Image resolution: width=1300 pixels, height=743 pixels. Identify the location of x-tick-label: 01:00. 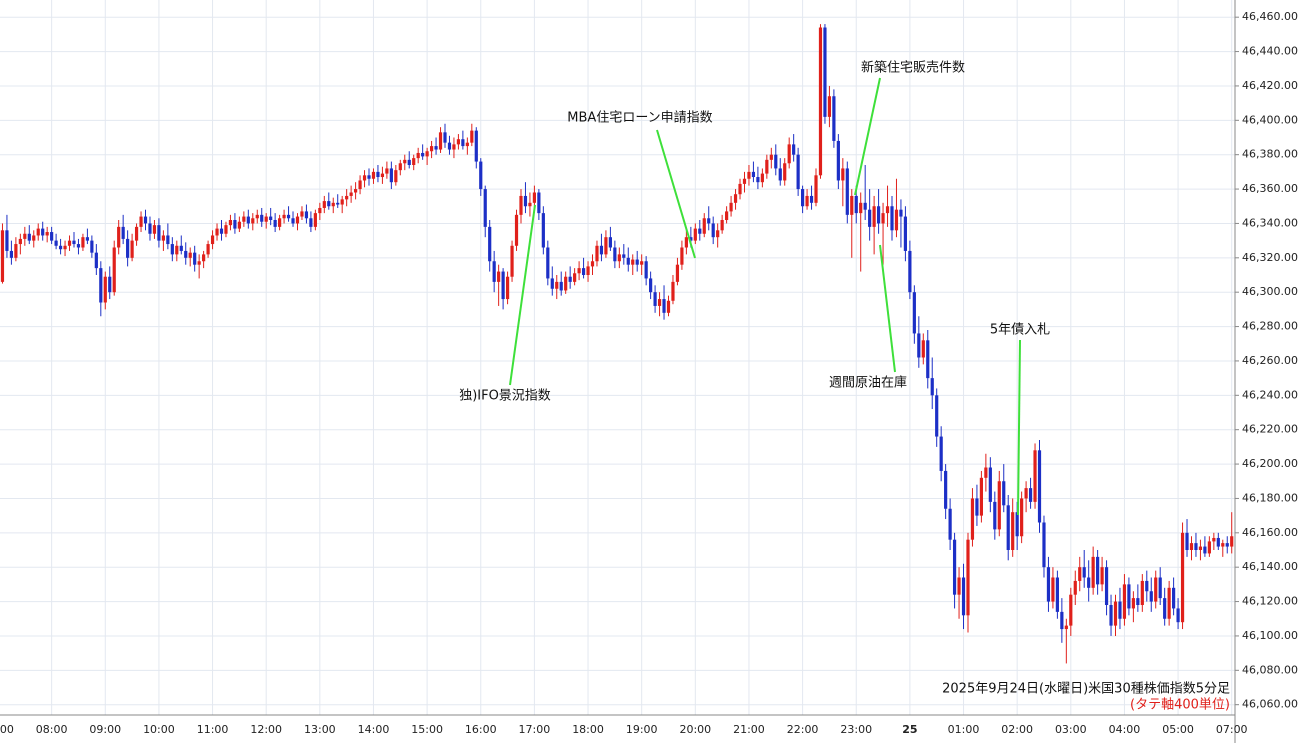
(964, 729).